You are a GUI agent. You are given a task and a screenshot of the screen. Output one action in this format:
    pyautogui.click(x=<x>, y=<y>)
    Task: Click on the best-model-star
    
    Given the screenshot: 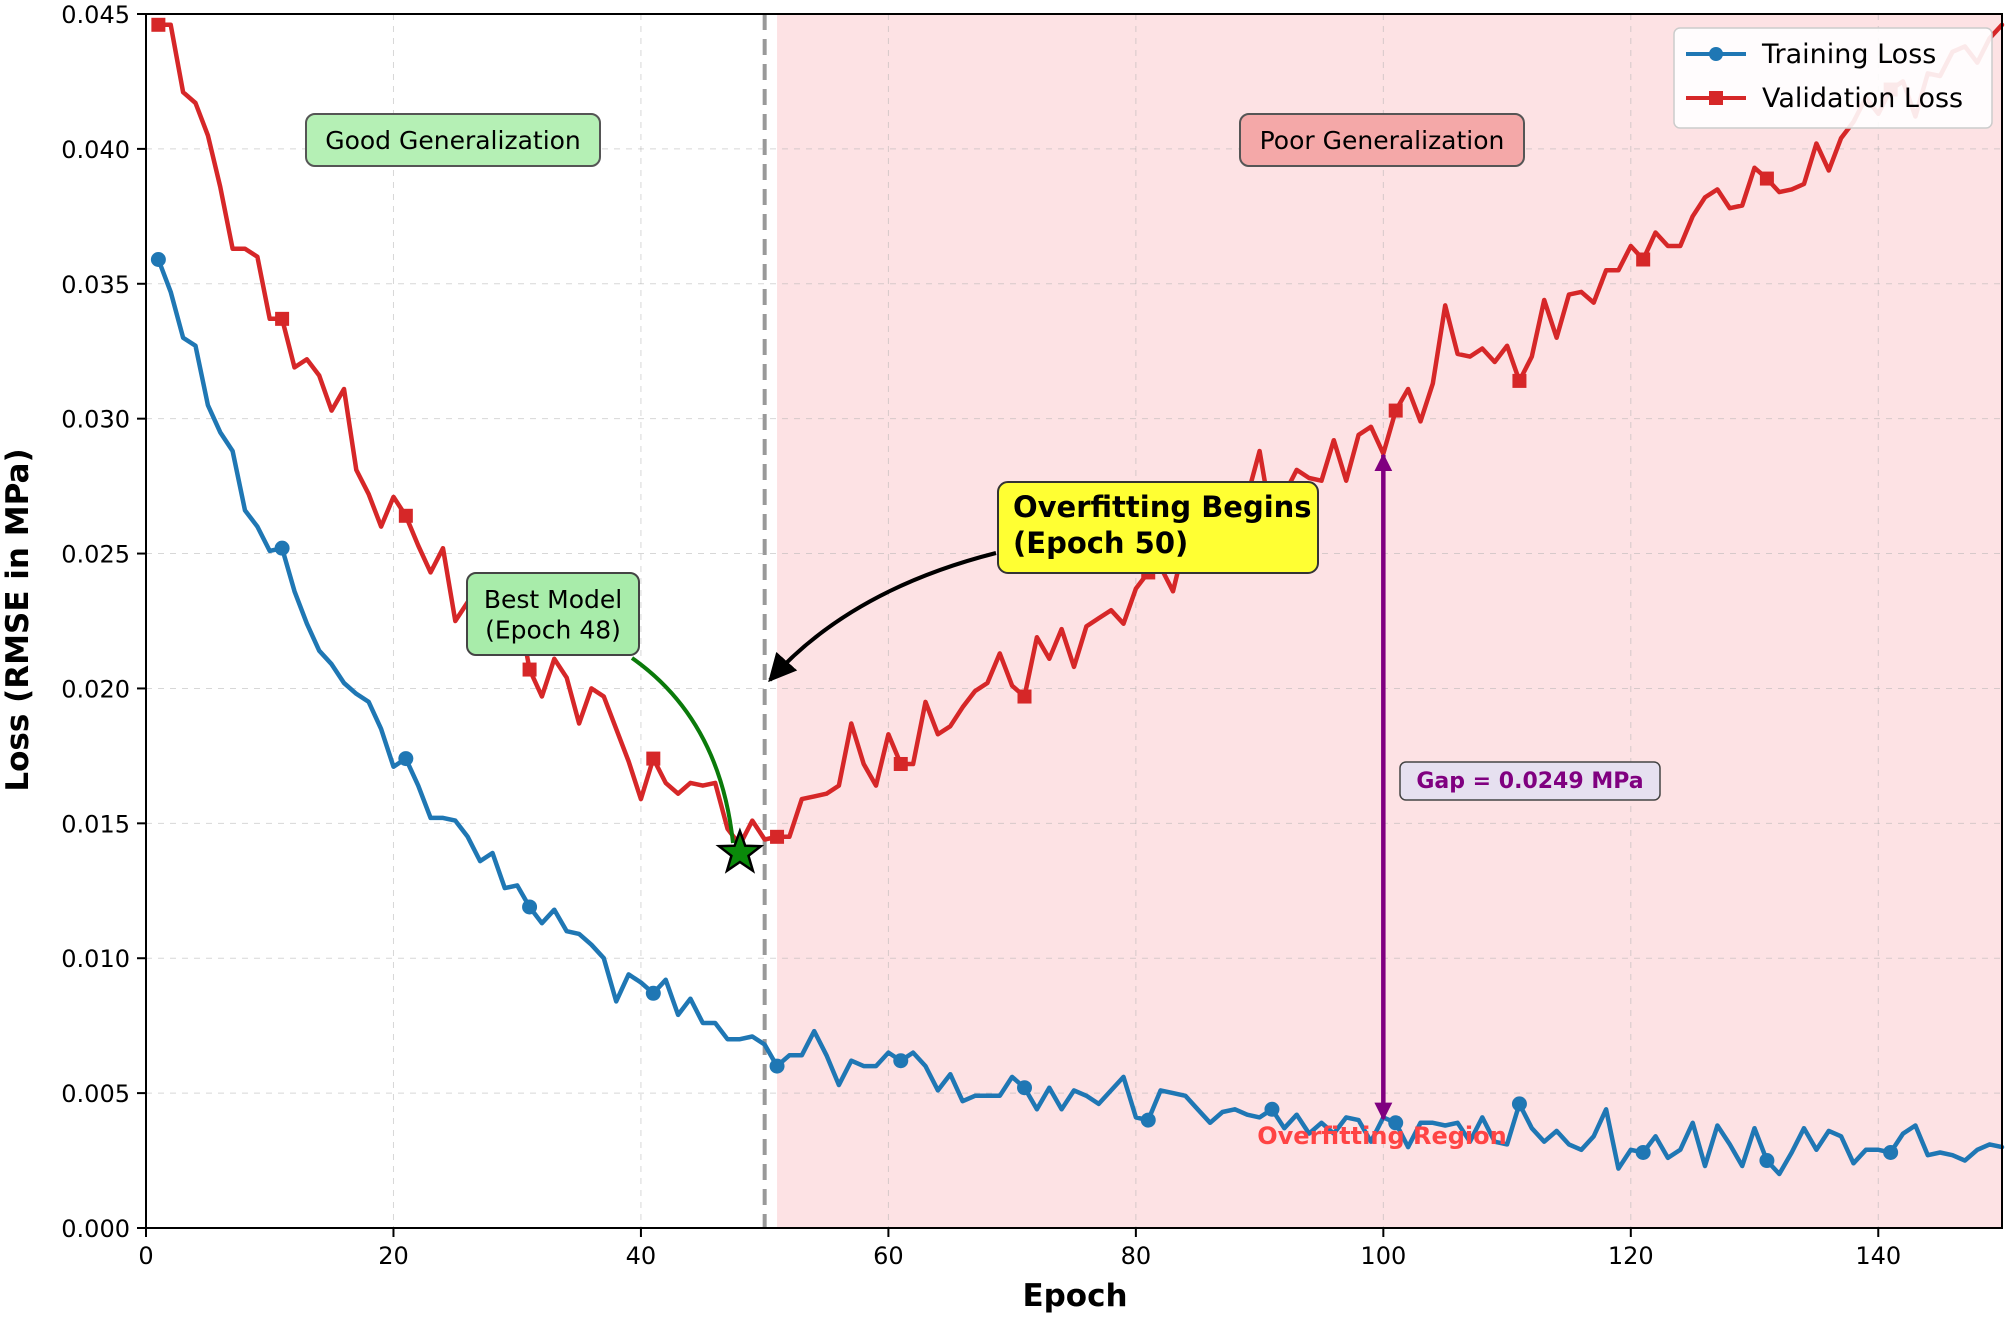 What is the action you would take?
    pyautogui.click(x=740, y=850)
    